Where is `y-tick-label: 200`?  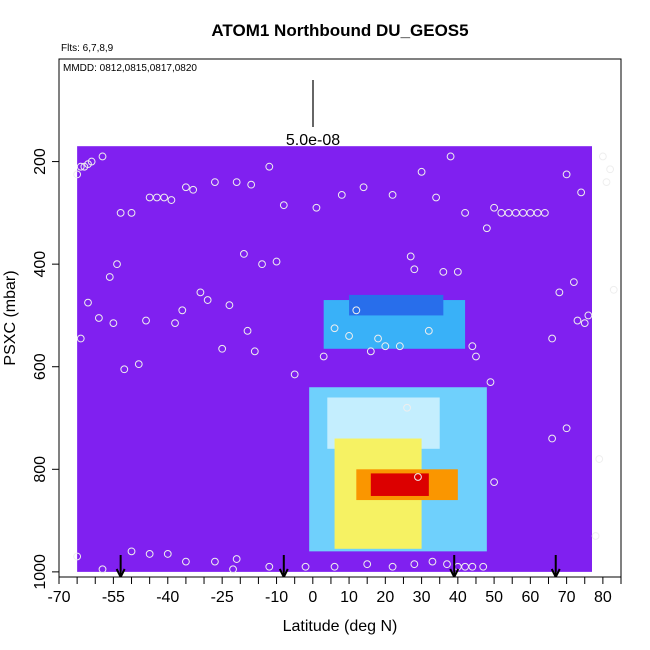 y-tick-label: 200 is located at coordinates (40, 161).